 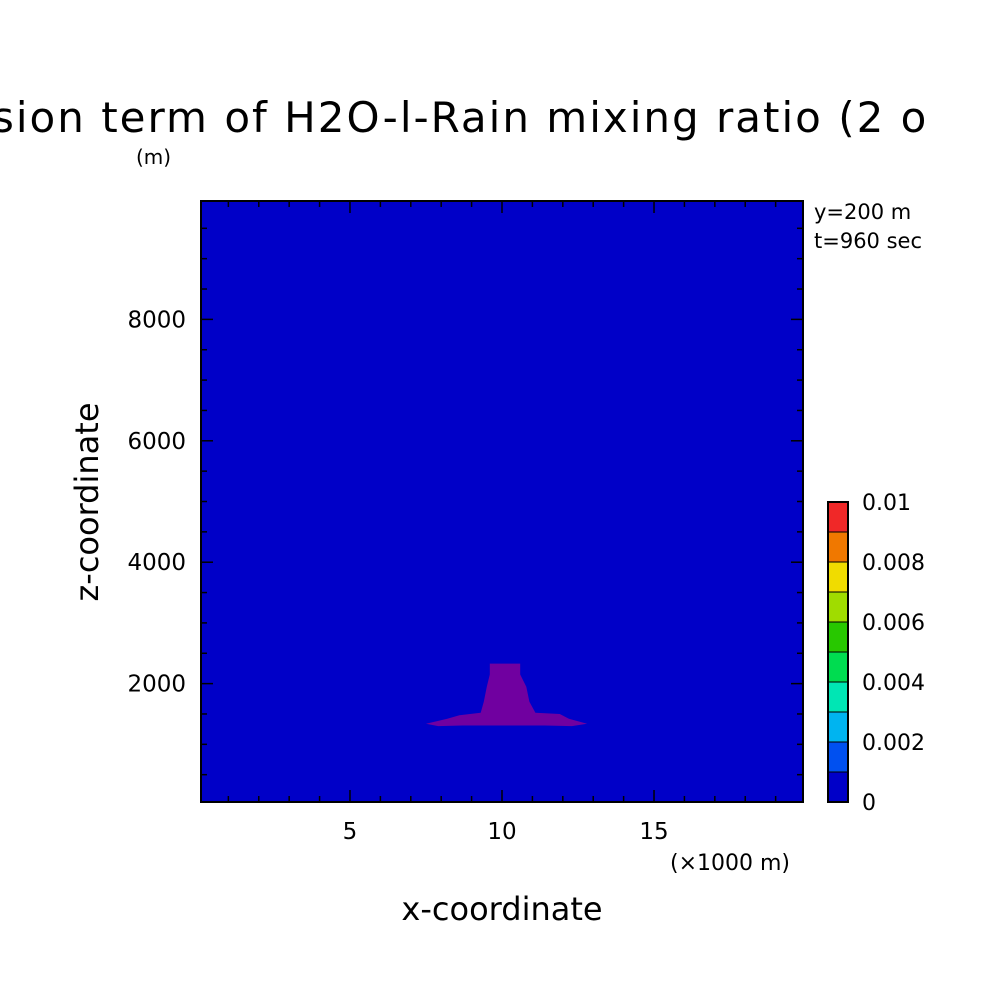 I want to click on x-axis-label: x-coordinate, so click(x=501, y=909).